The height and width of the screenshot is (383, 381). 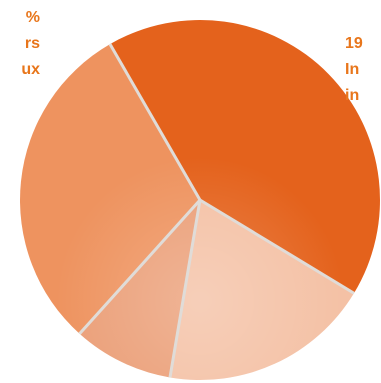 I want to click on slice-label-left-line-2: rs, so click(x=32, y=43).